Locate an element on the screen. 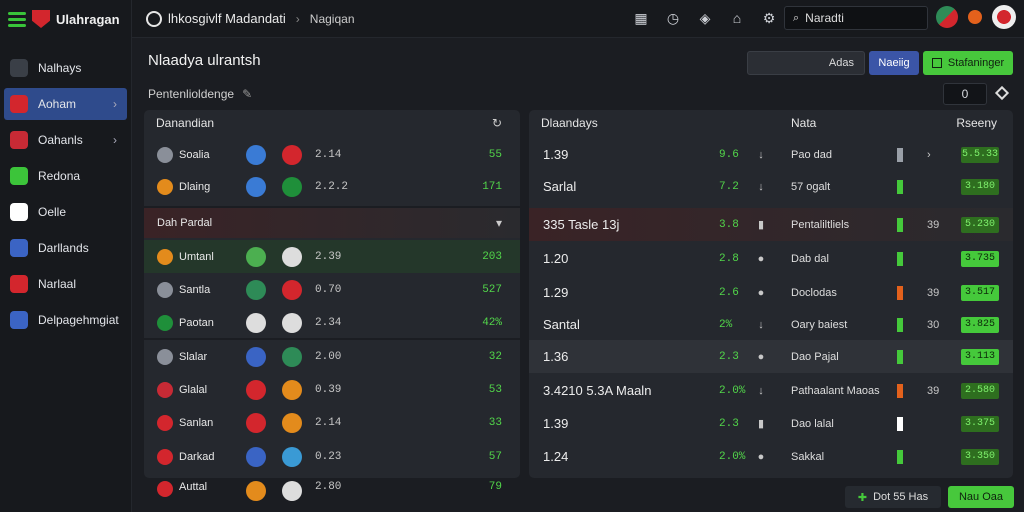  sidebar-item-label: Redona is located at coordinates (59, 176).